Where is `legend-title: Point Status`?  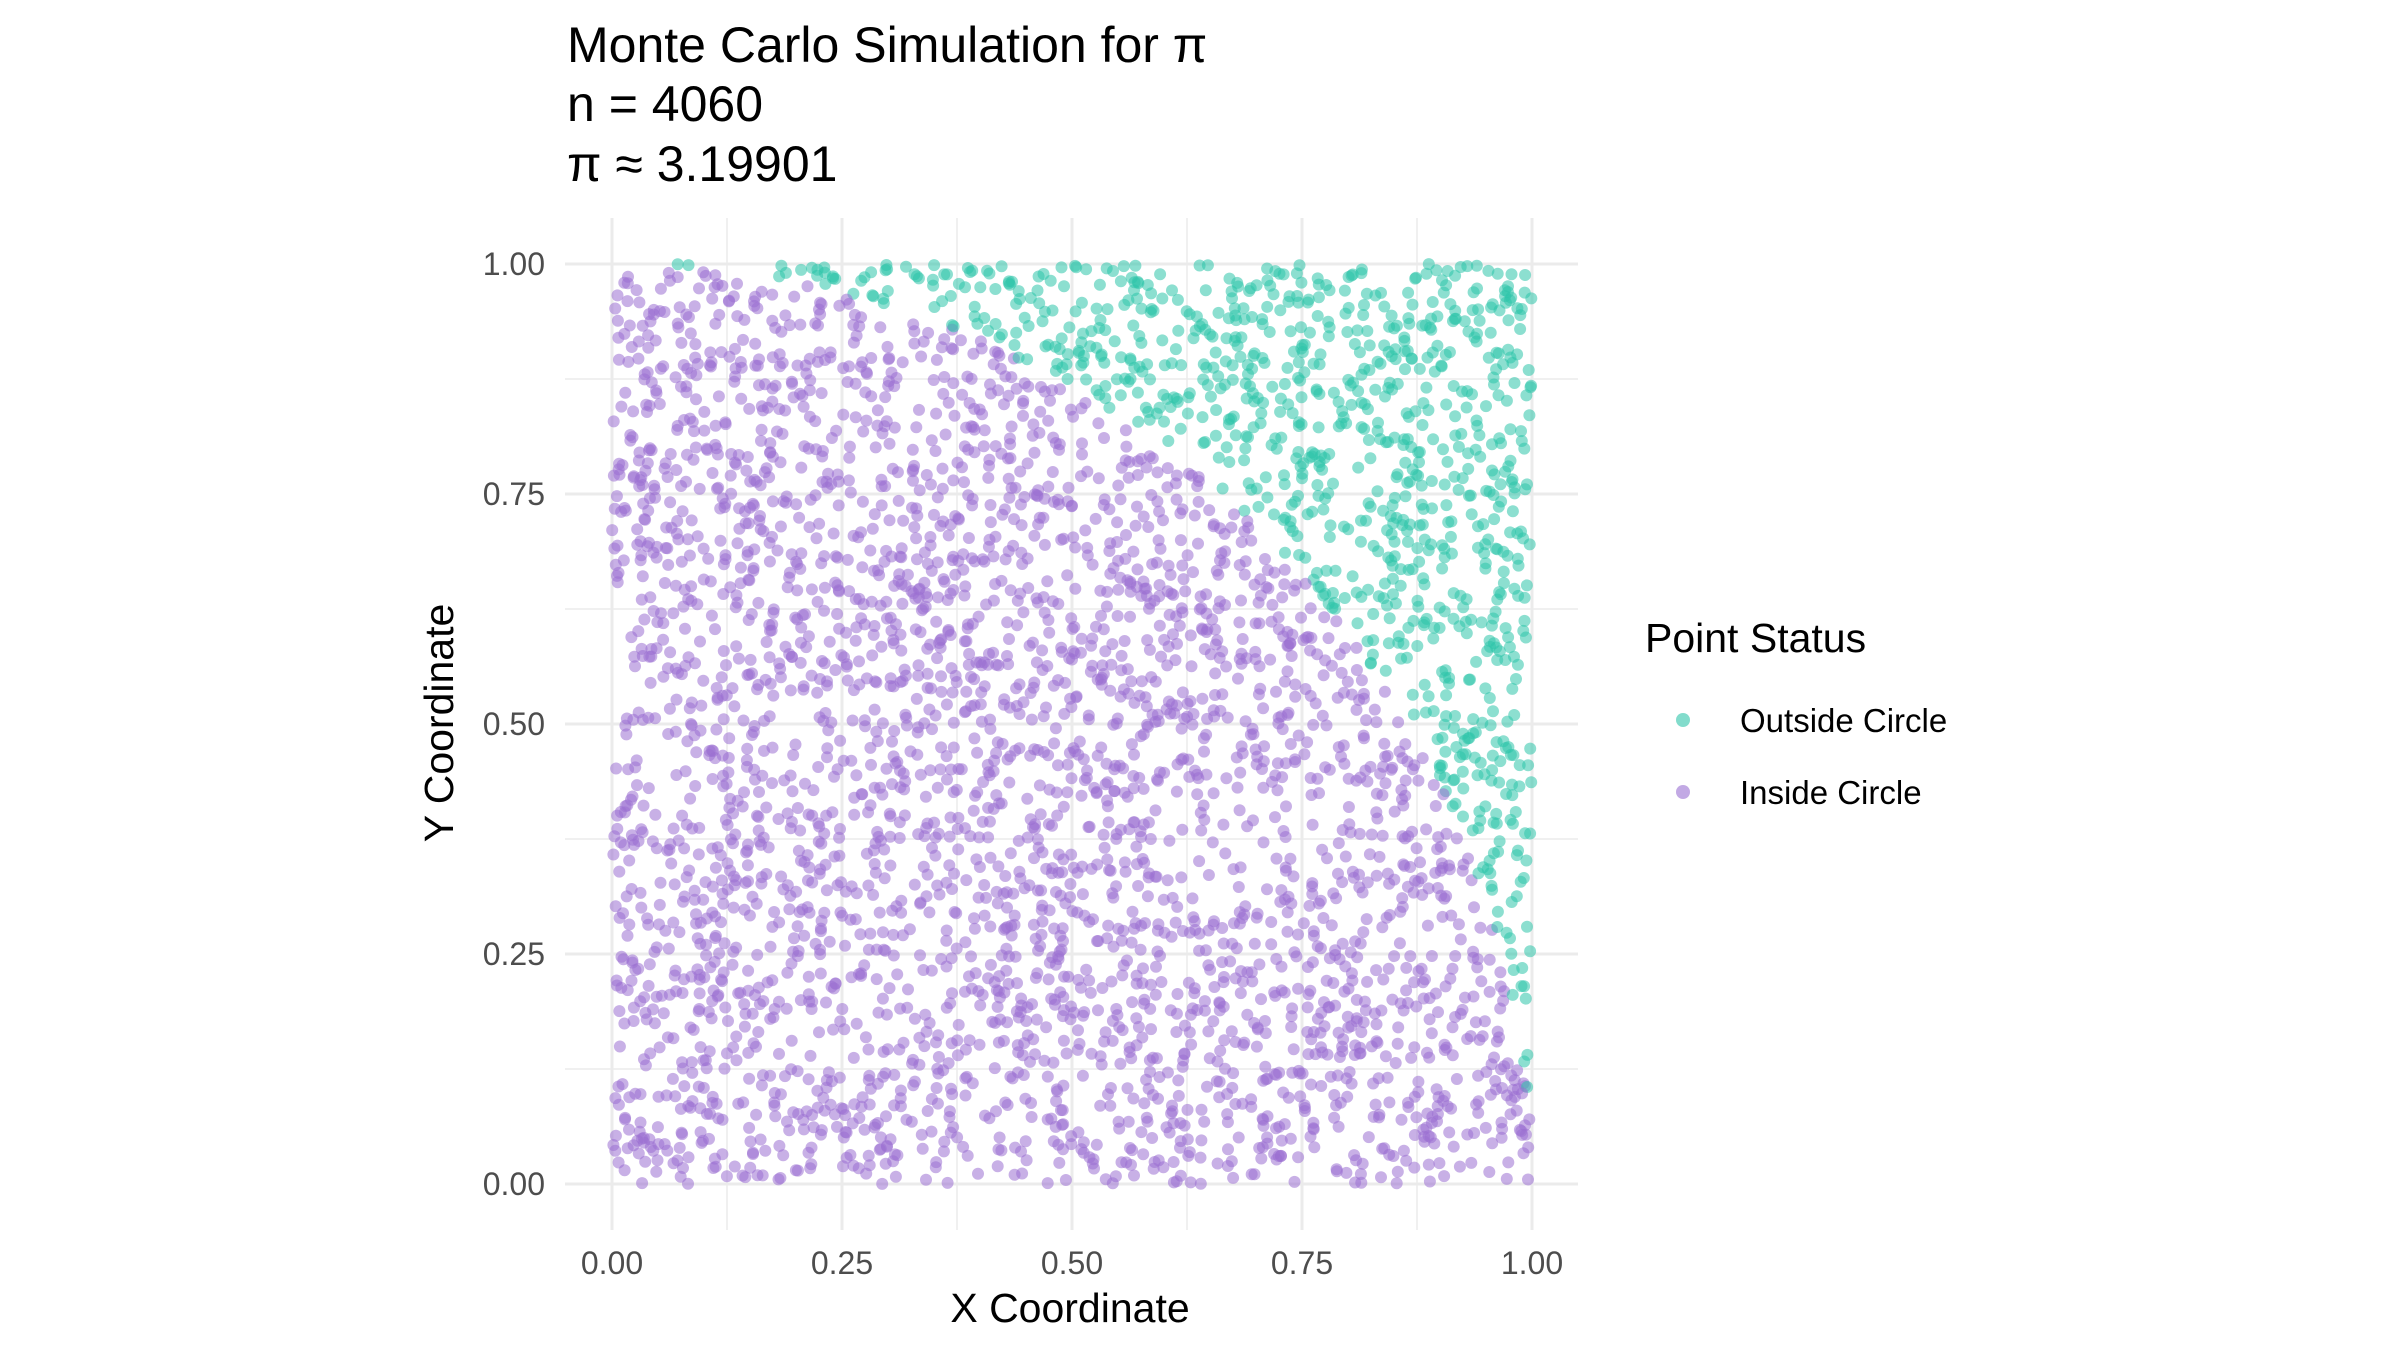 legend-title: Point Status is located at coordinates (1755, 638).